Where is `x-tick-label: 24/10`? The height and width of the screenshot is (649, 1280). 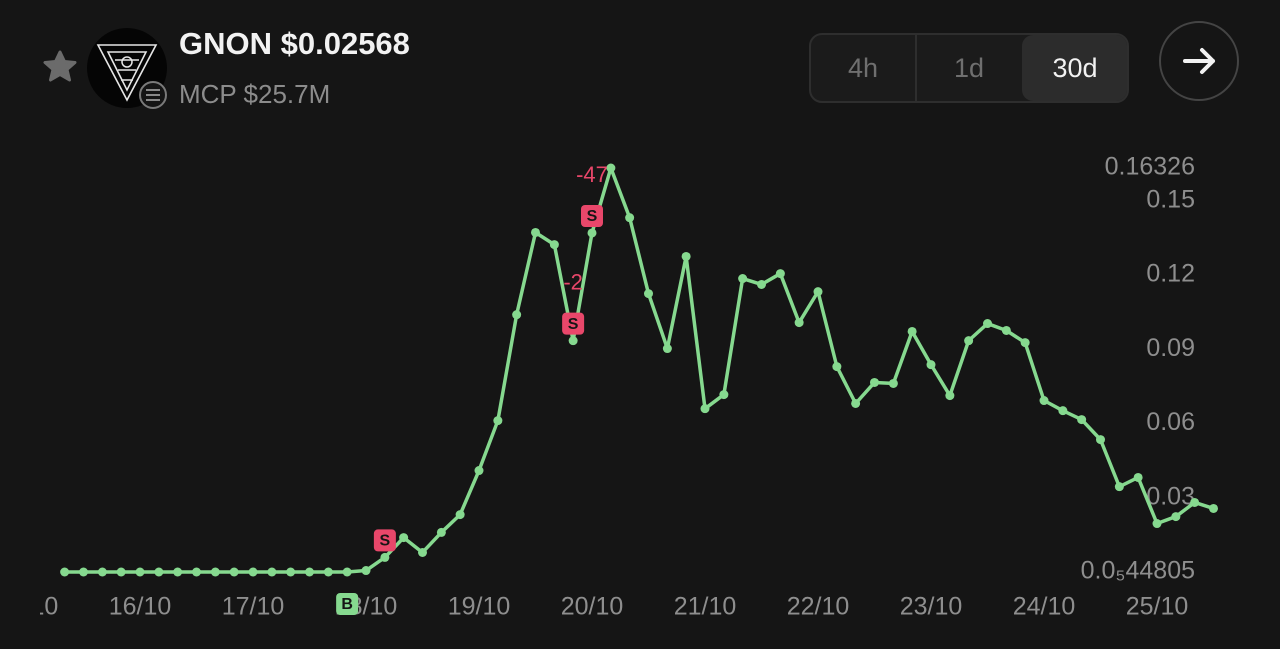
x-tick-label: 24/10 is located at coordinates (1044, 607).